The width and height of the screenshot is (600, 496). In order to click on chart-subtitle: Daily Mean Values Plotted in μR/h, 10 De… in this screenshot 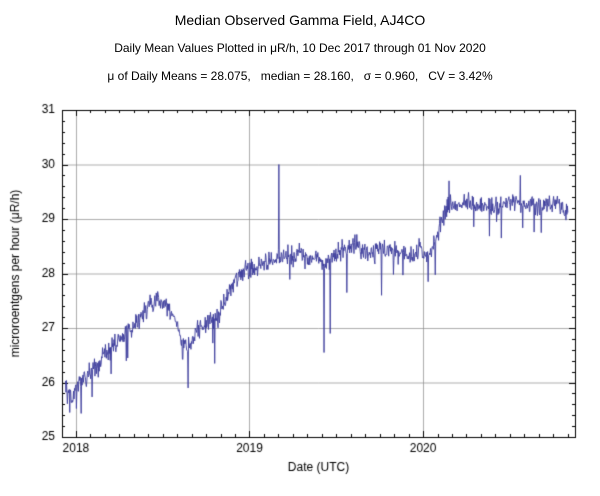, I will do `click(300, 48)`.